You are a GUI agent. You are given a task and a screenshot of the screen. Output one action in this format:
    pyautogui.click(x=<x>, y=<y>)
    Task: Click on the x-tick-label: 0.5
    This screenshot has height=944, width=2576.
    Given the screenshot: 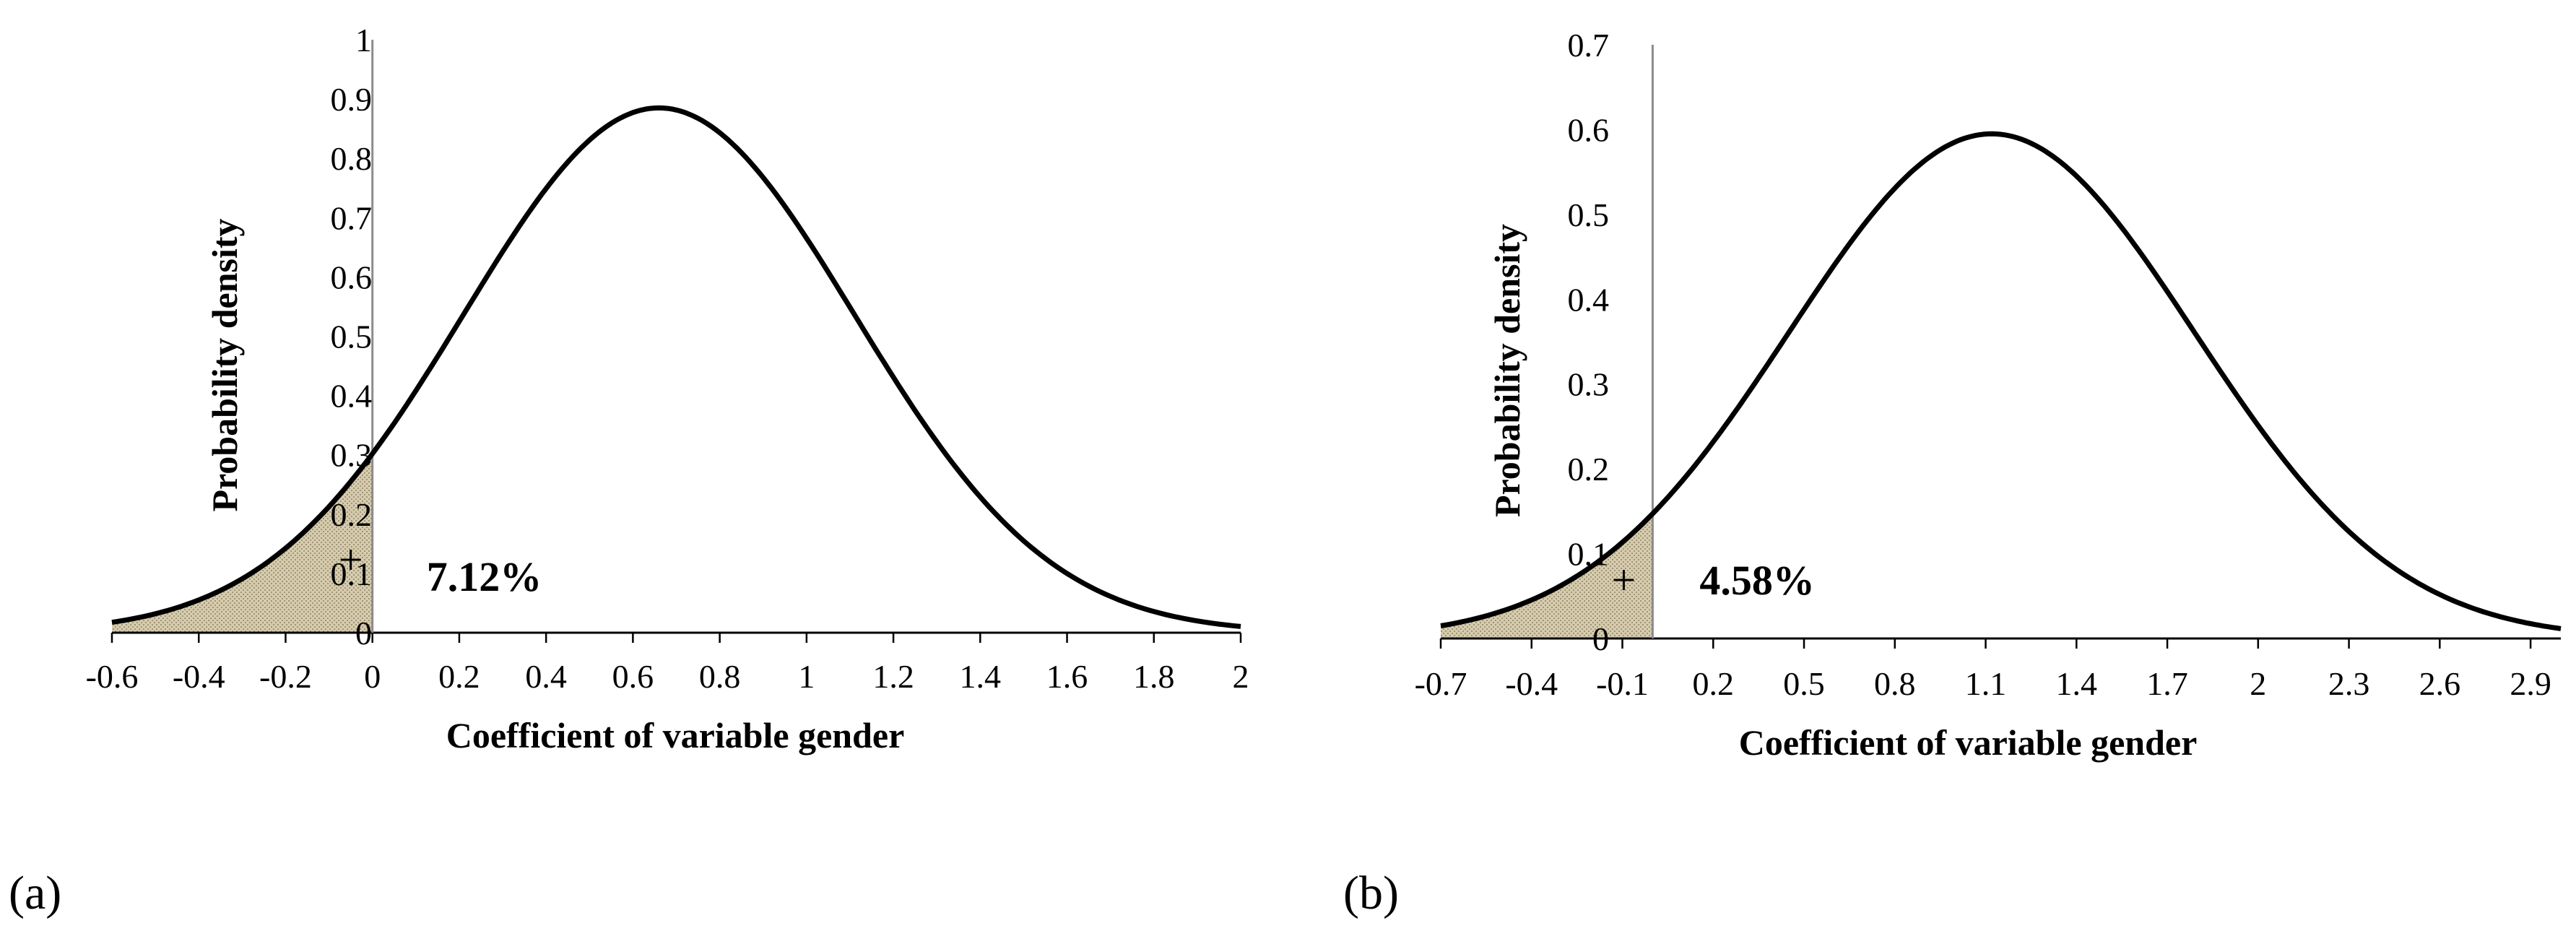 What is the action you would take?
    pyautogui.click(x=1804, y=683)
    